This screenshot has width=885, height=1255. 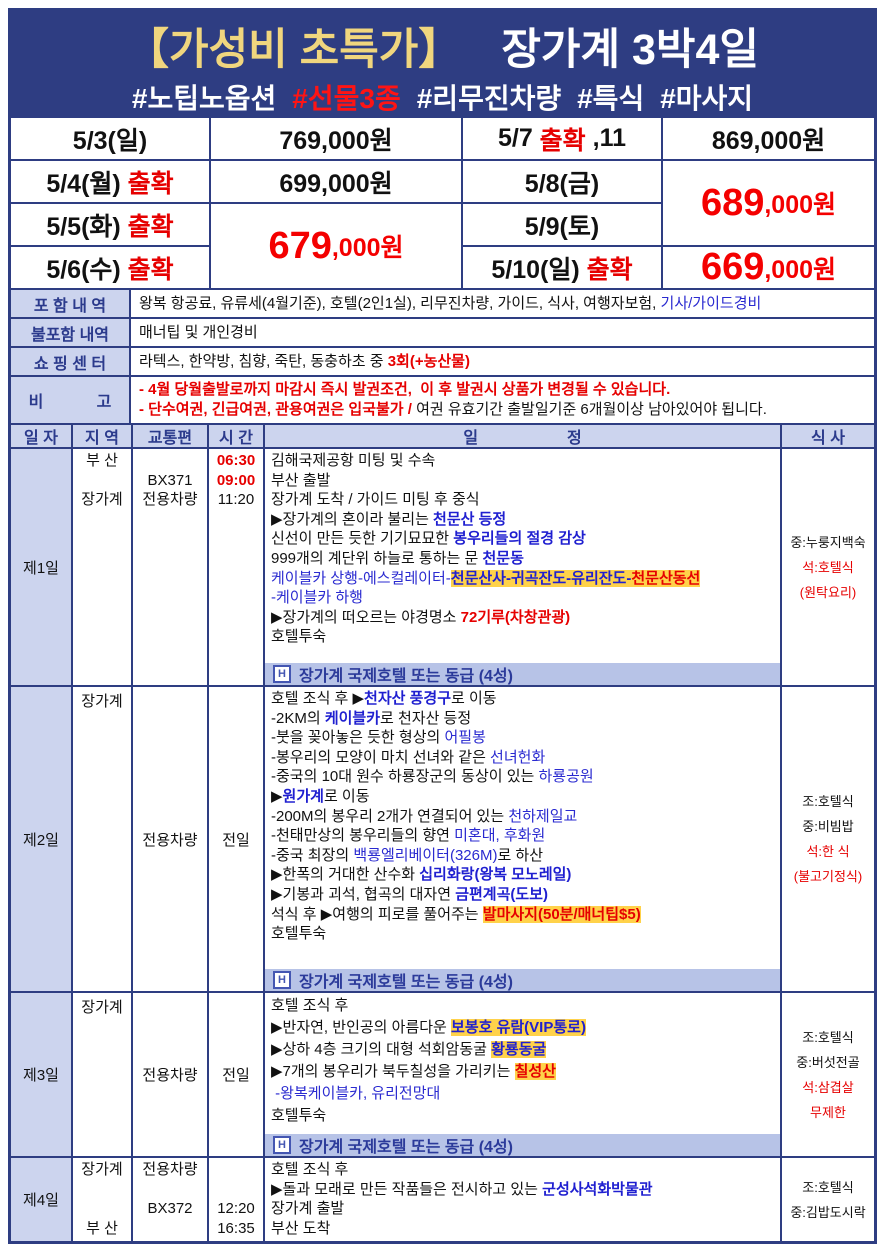 What do you see at coordinates (768, 267) in the screenshot?
I see `price-cell: 669,000원` at bounding box center [768, 267].